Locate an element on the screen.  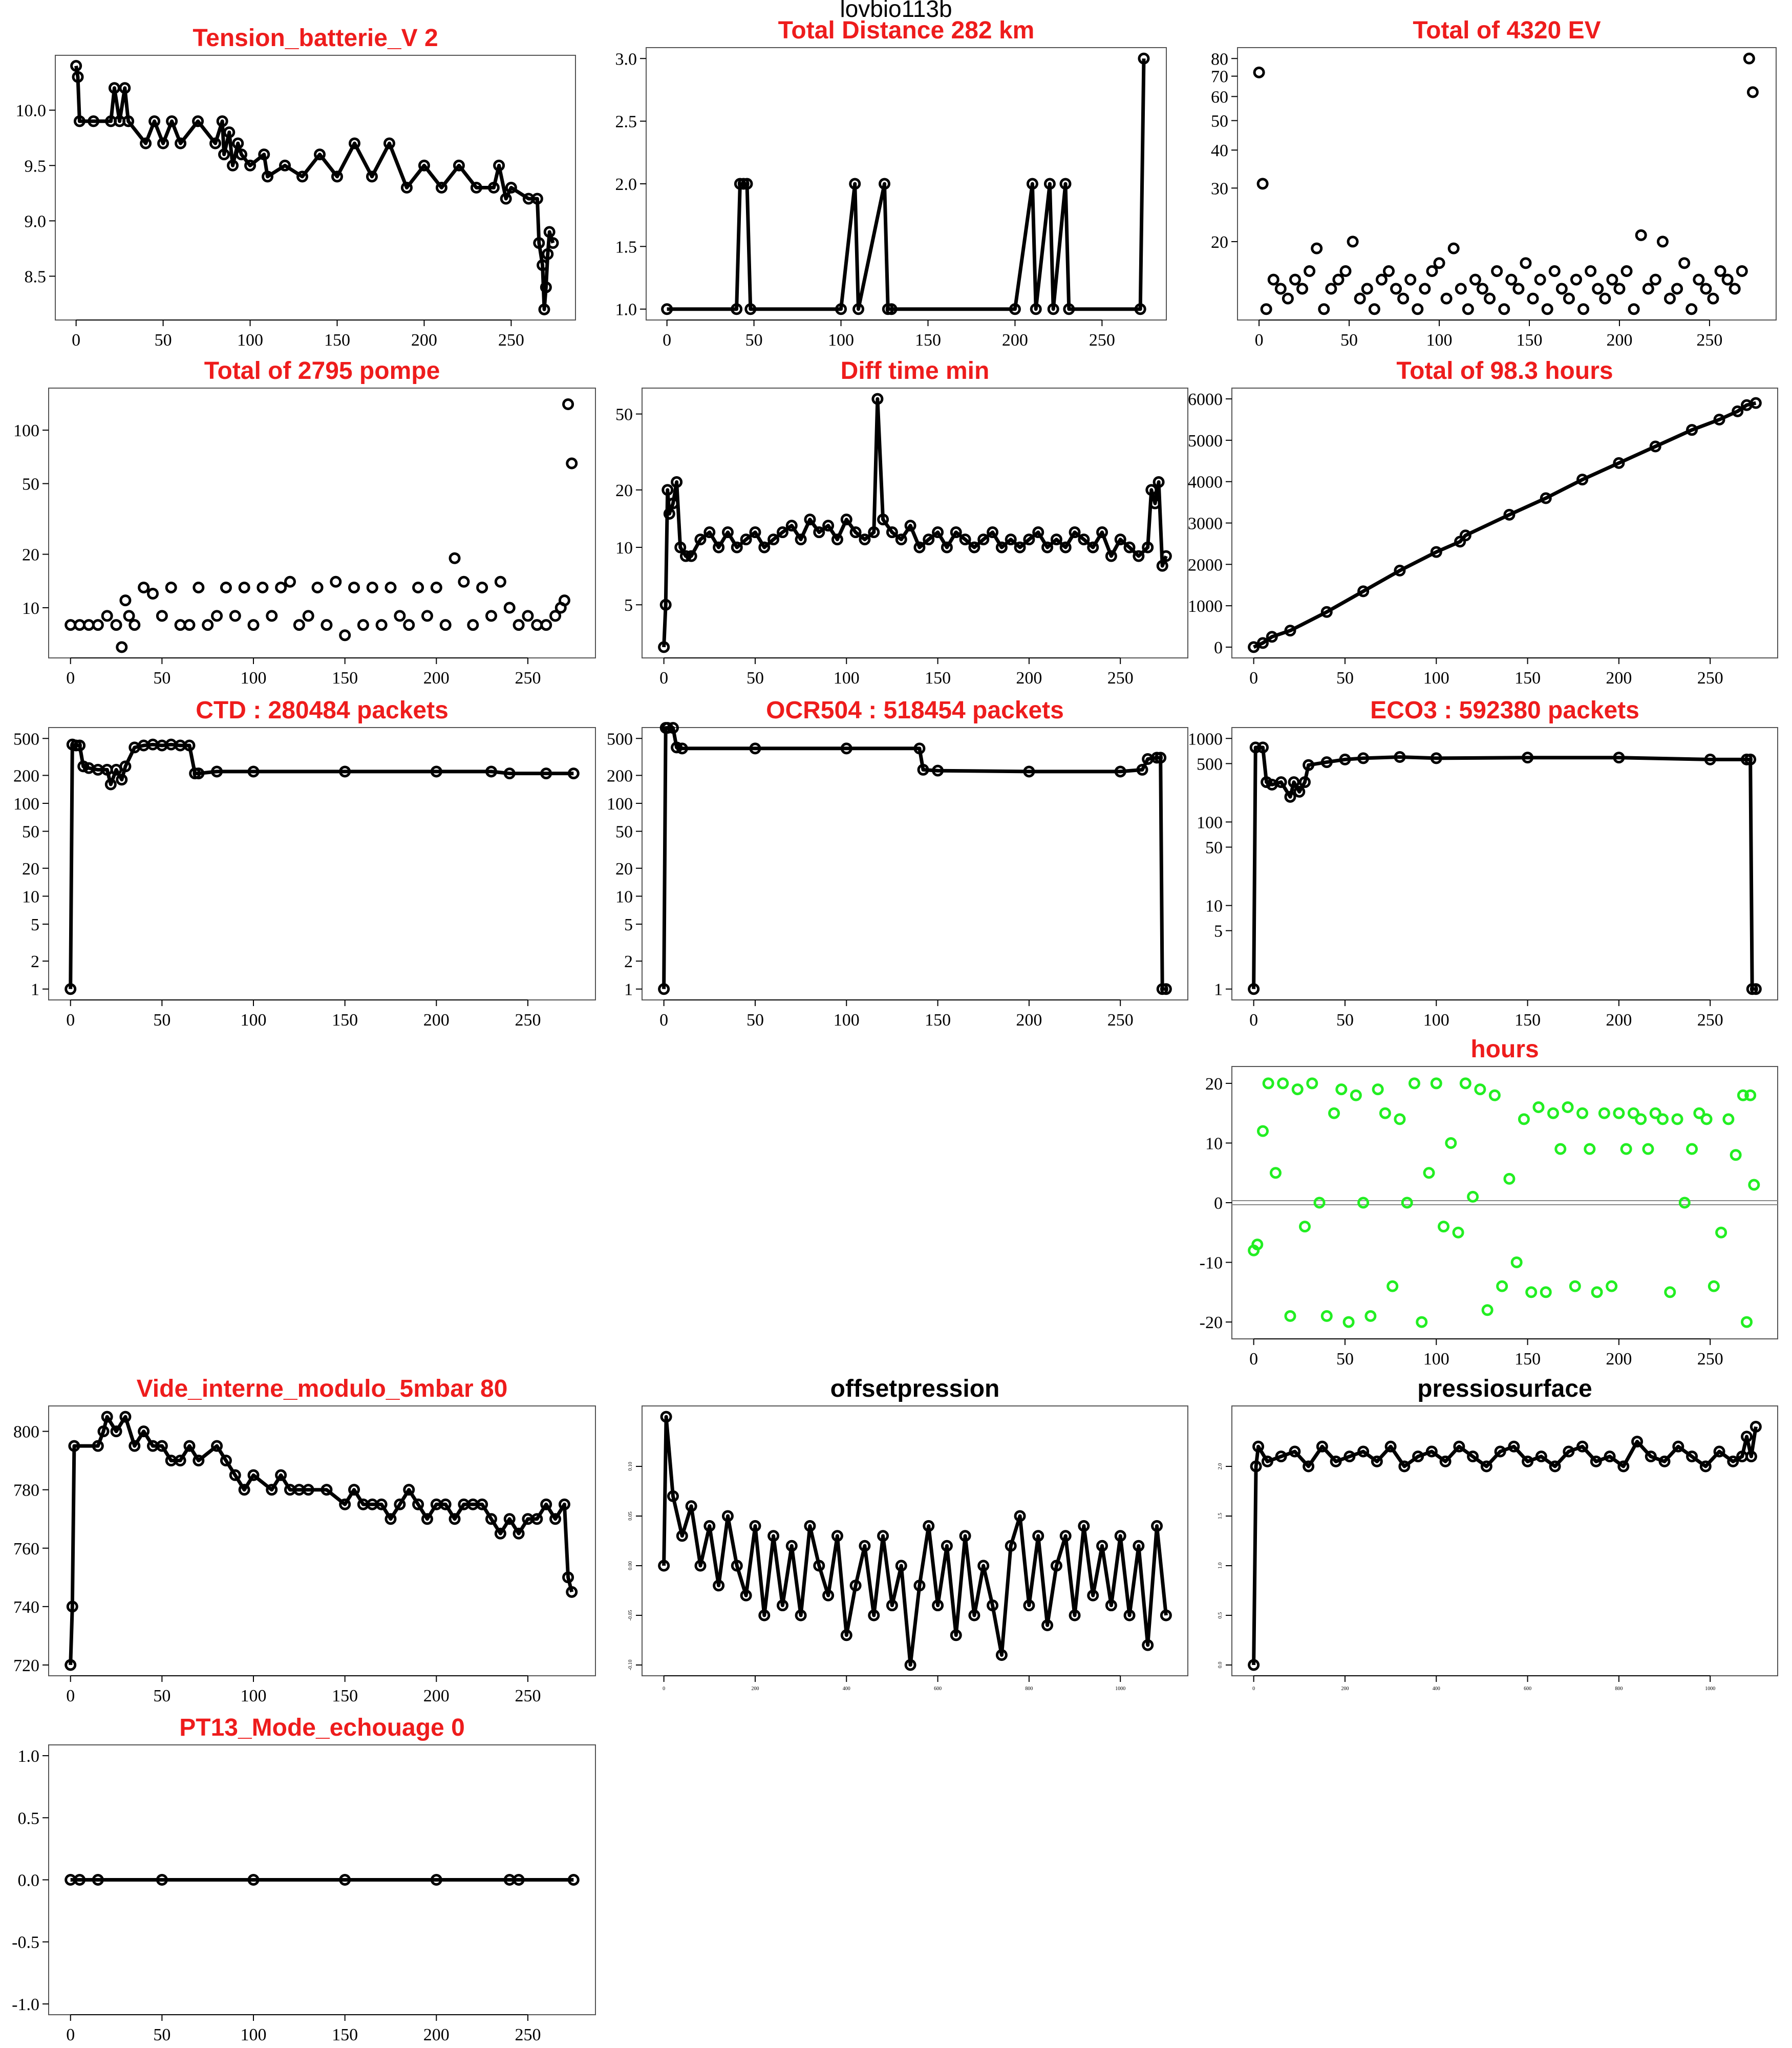
y-tick-label: 500 is located at coordinates (26, 739).